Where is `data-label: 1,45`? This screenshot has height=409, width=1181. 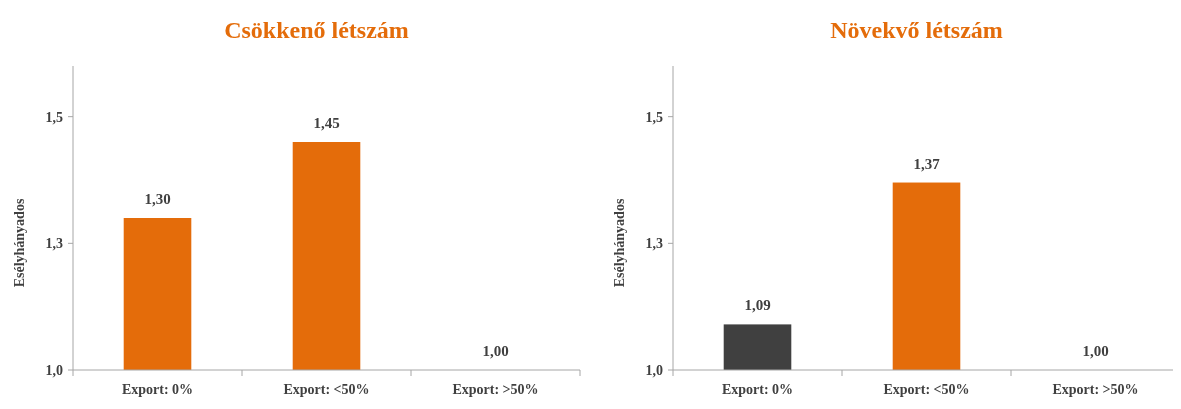
data-label: 1,45 is located at coordinates (326, 123).